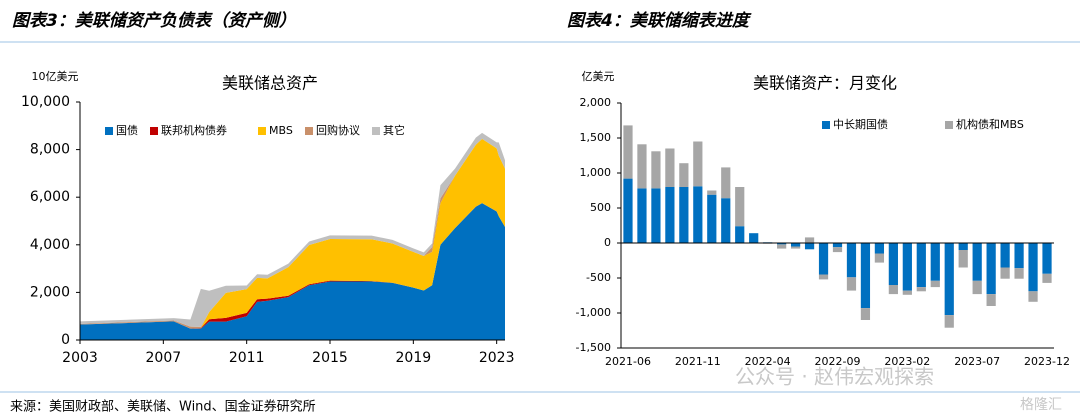 The height and width of the screenshot is (419, 1080). What do you see at coordinates (628, 361) in the screenshot?
I see `x-tick-label: 2021-06` at bounding box center [628, 361].